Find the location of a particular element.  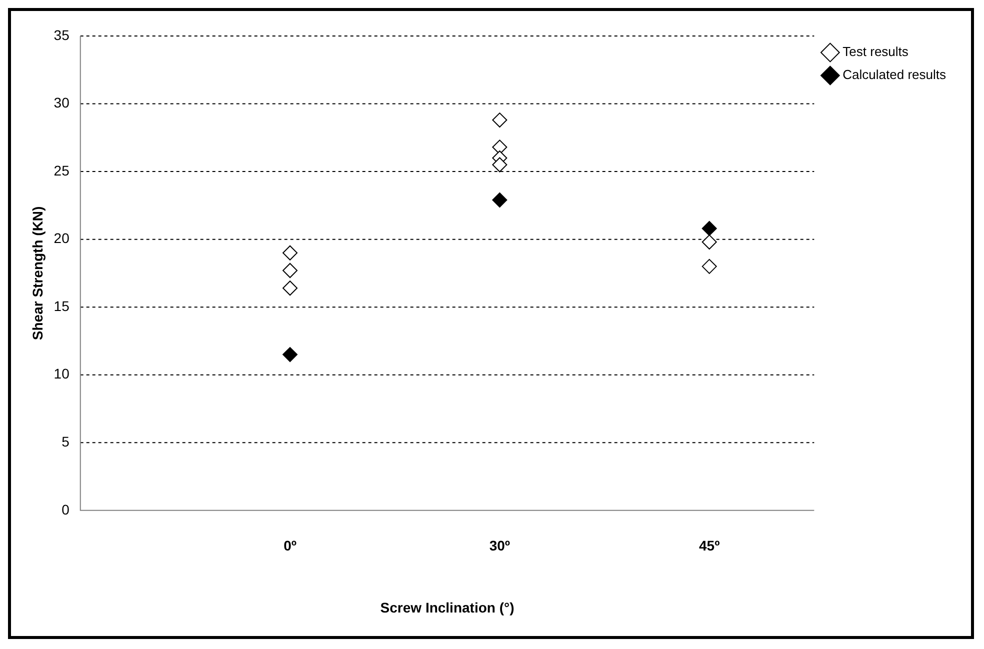

y-tick-label: 5 is located at coordinates (66, 441).